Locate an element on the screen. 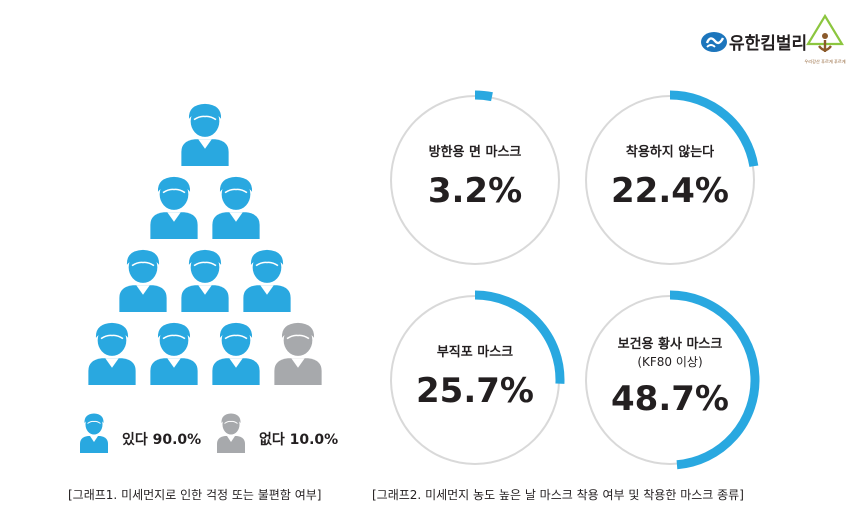 The image size is (850, 531). tree-tagline: 우리강산 푸르게 푸르게 is located at coordinates (824, 61).